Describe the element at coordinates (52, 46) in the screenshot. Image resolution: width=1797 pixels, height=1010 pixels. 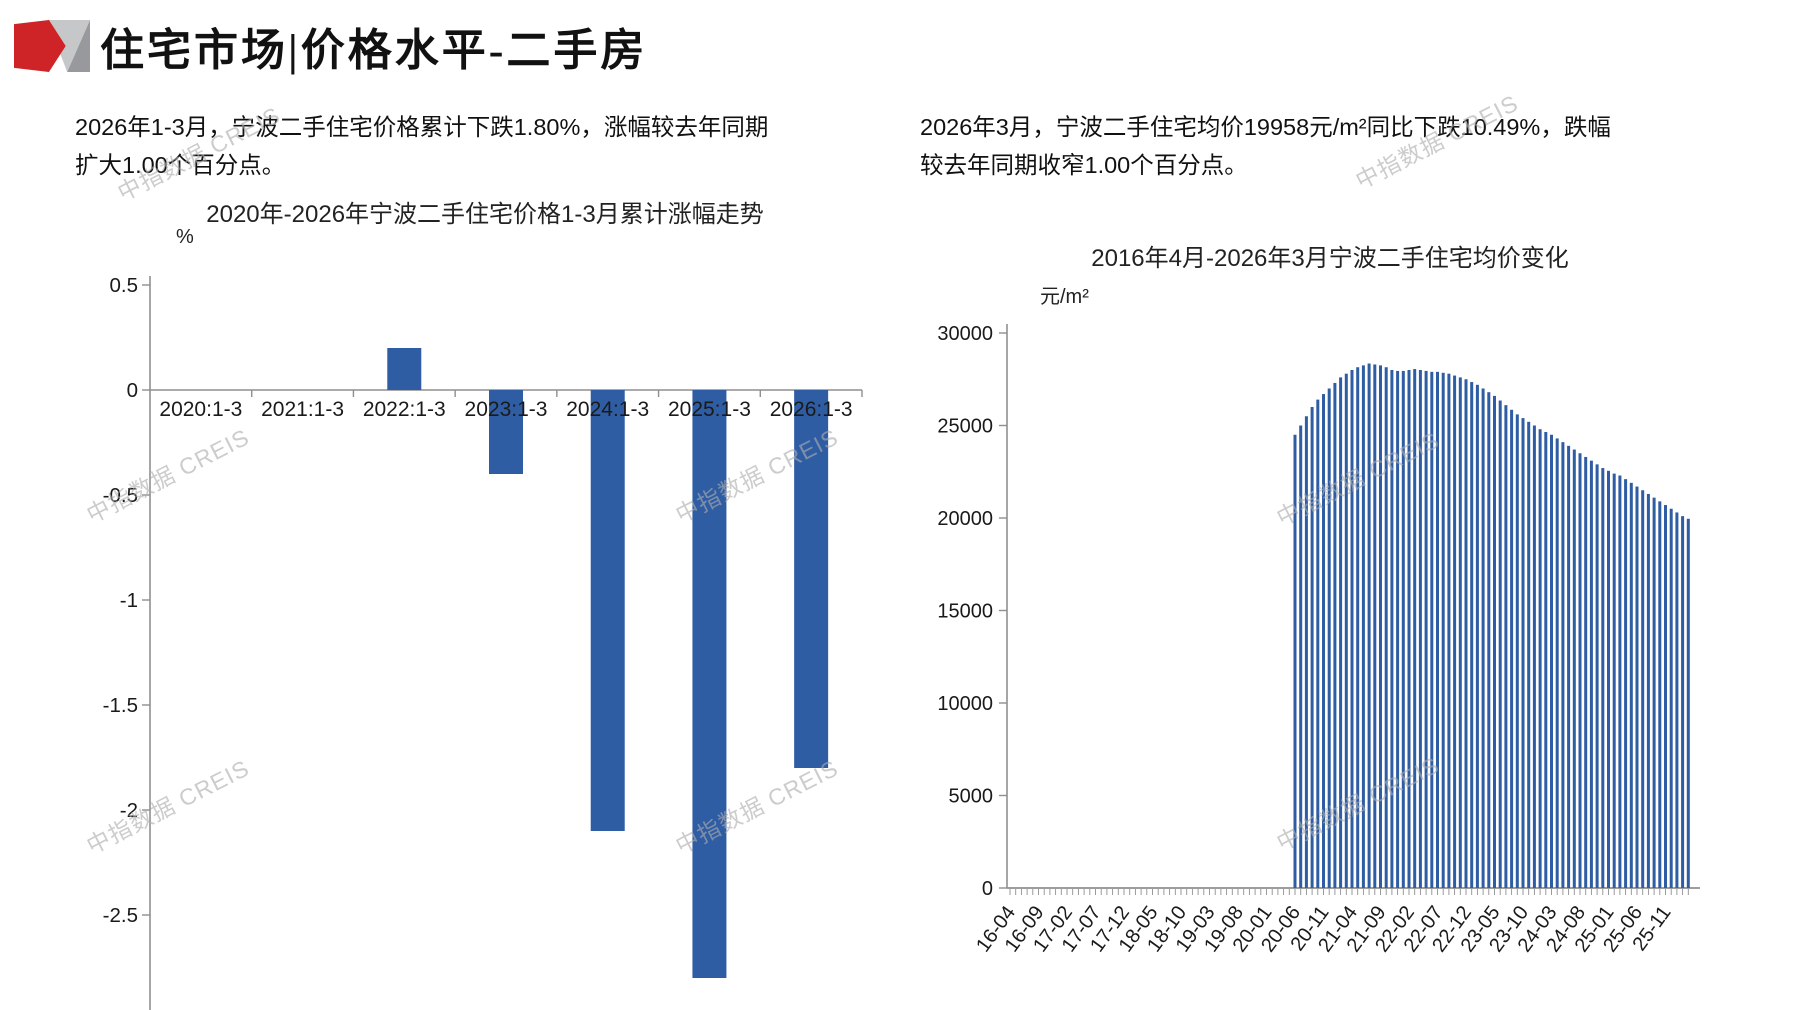
I see `creis-logo` at that location.